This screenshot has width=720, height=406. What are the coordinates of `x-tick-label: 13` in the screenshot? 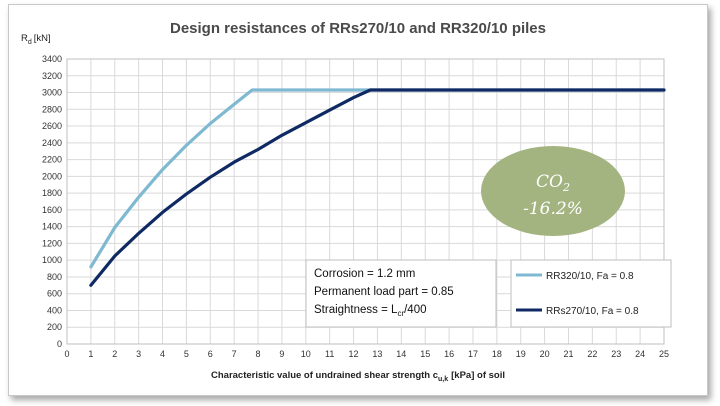 It's located at (377, 354).